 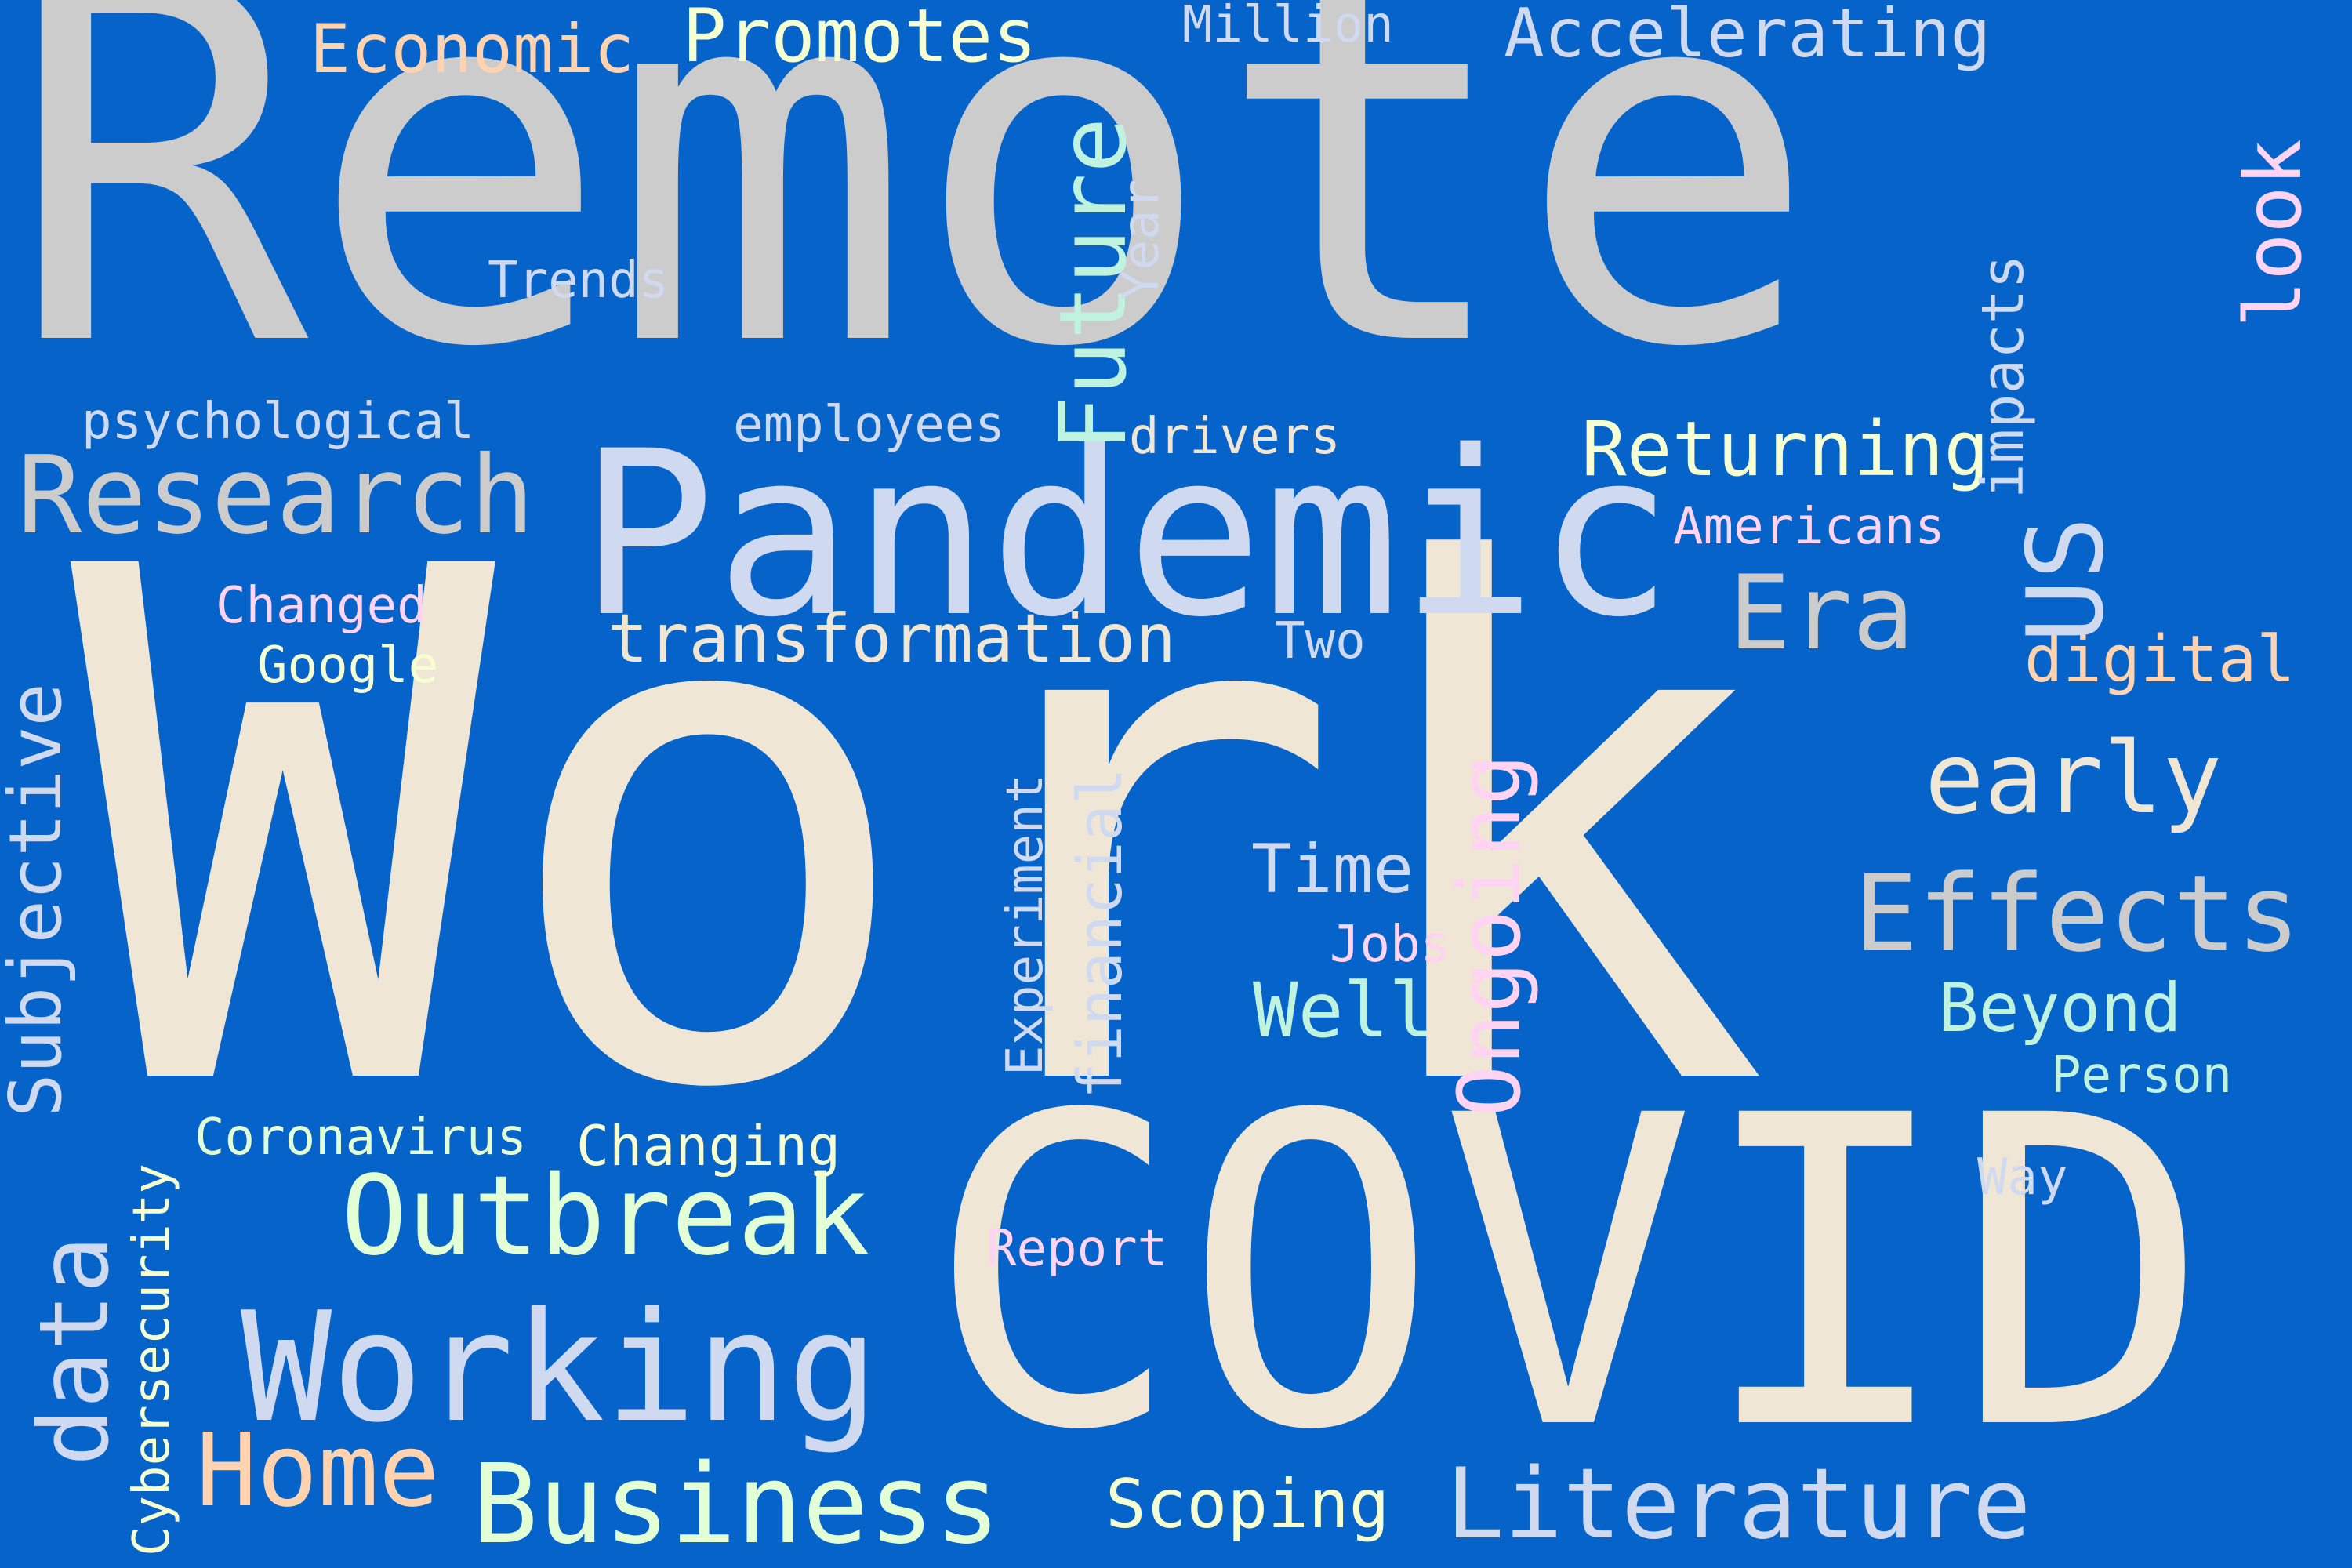 What do you see at coordinates (152, 1359) in the screenshot?
I see `word-cybersecurity: Cybersecurity` at bounding box center [152, 1359].